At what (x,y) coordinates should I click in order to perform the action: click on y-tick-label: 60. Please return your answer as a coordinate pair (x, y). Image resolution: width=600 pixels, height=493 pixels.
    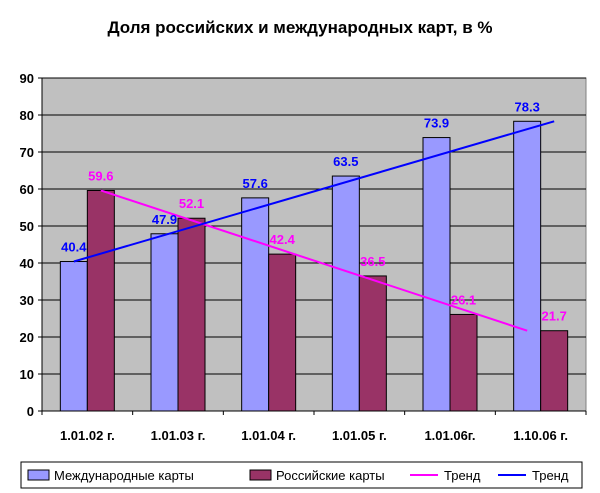
    Looking at the image, I should click on (27, 189).